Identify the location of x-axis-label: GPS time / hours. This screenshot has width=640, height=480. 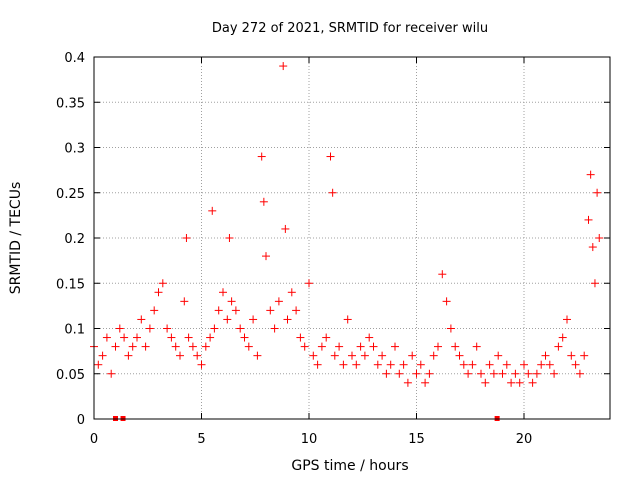
(349, 466).